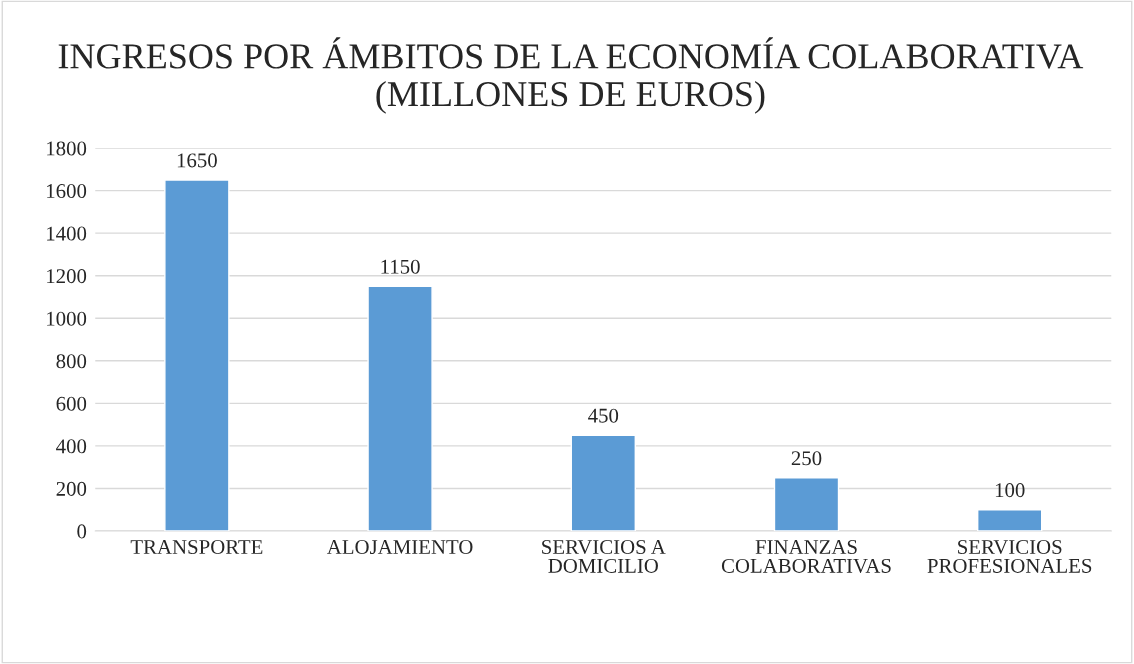  Describe the element at coordinates (67, 276) in the screenshot. I see `y-tick-label: 1200` at that location.